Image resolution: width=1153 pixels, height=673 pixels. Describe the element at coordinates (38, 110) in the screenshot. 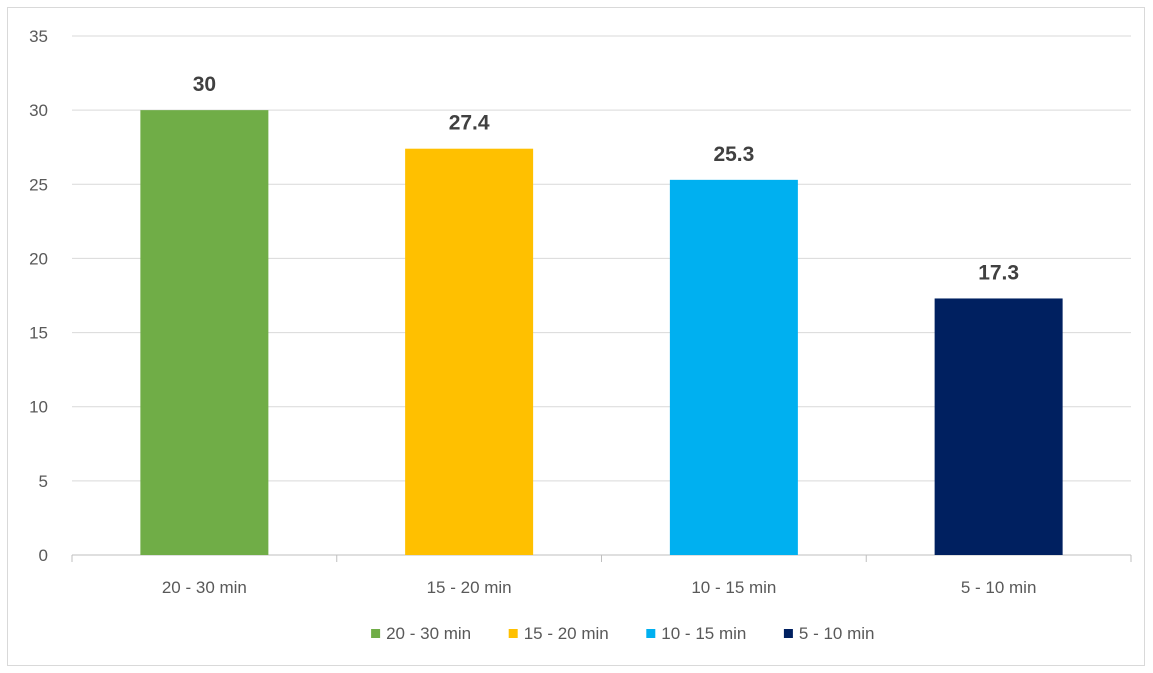

I see `y-tick-label: 30` at that location.